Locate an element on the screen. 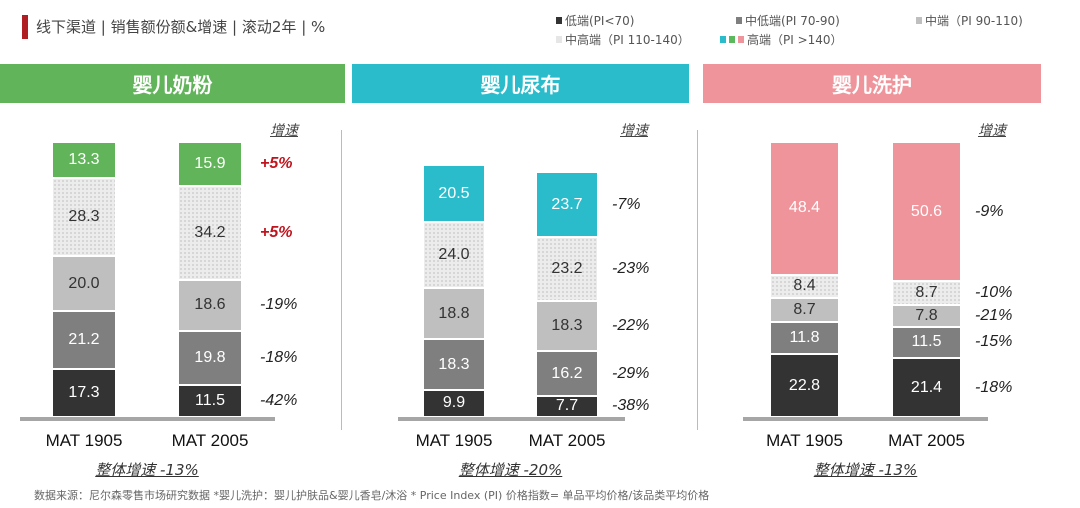 The height and width of the screenshot is (508, 1080). growth-label-mid: -21% is located at coordinates (994, 315).